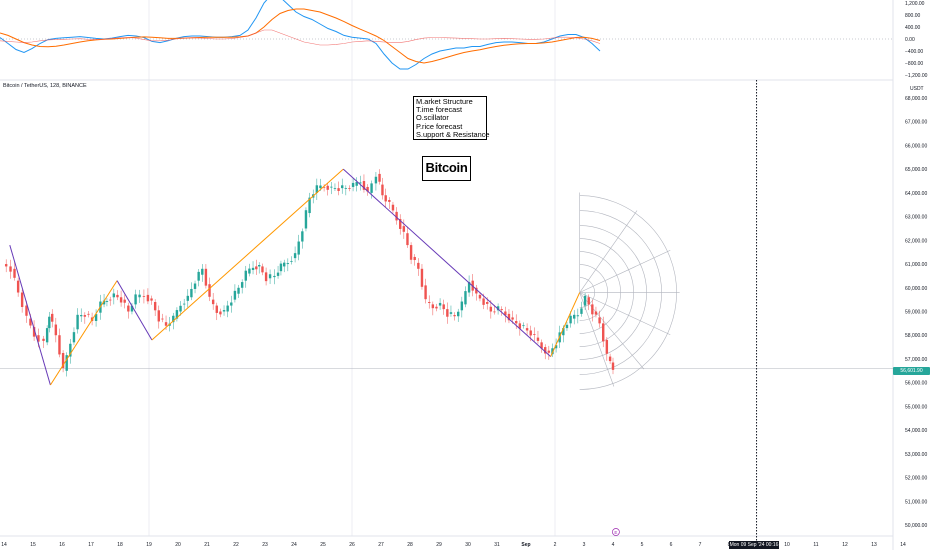 The image size is (932, 550). What do you see at coordinates (916, 502) in the screenshot?
I see `price-tick-label: 51,000.00` at bounding box center [916, 502].